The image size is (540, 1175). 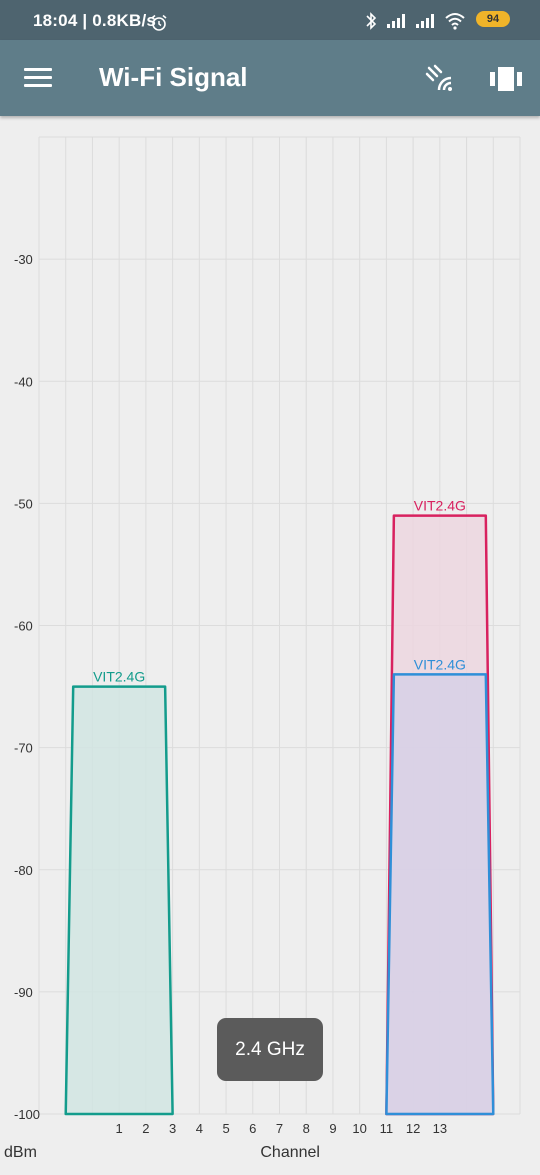 What do you see at coordinates (387, 1128) in the screenshot?
I see `x-tick-label: 11` at bounding box center [387, 1128].